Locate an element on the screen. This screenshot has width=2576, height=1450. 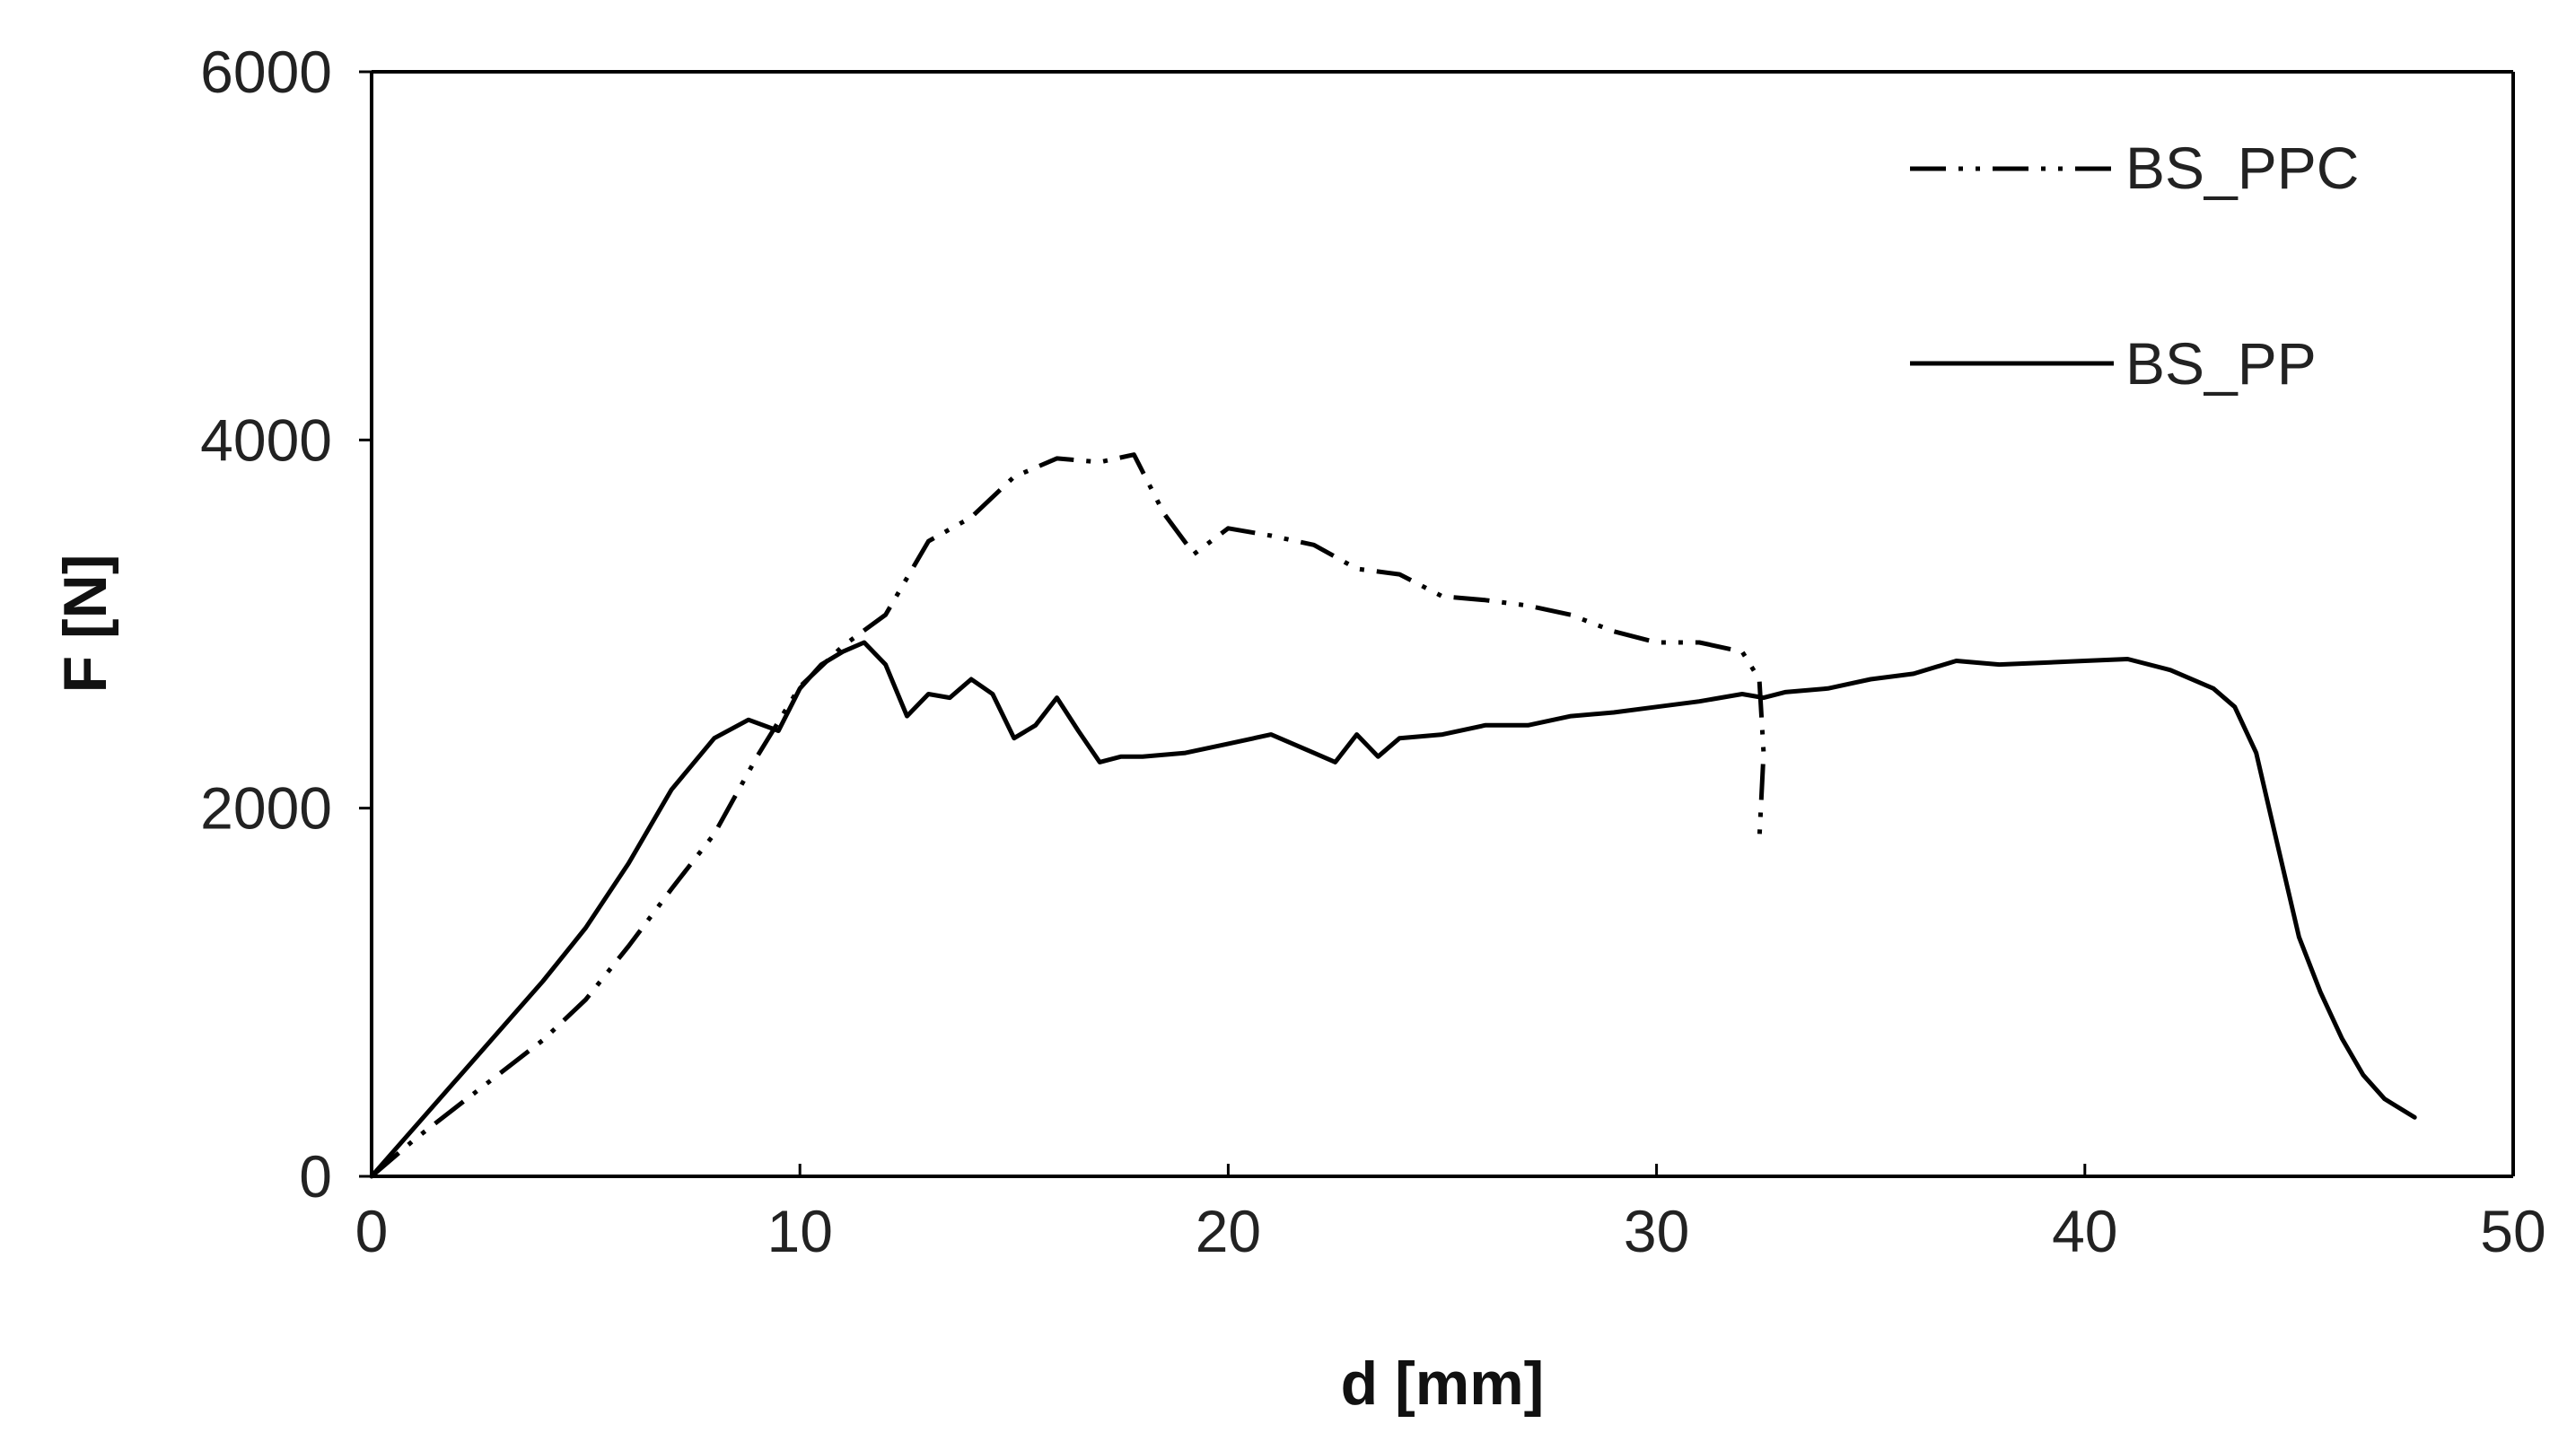
x-tick-label: 0 is located at coordinates (372, 1231).